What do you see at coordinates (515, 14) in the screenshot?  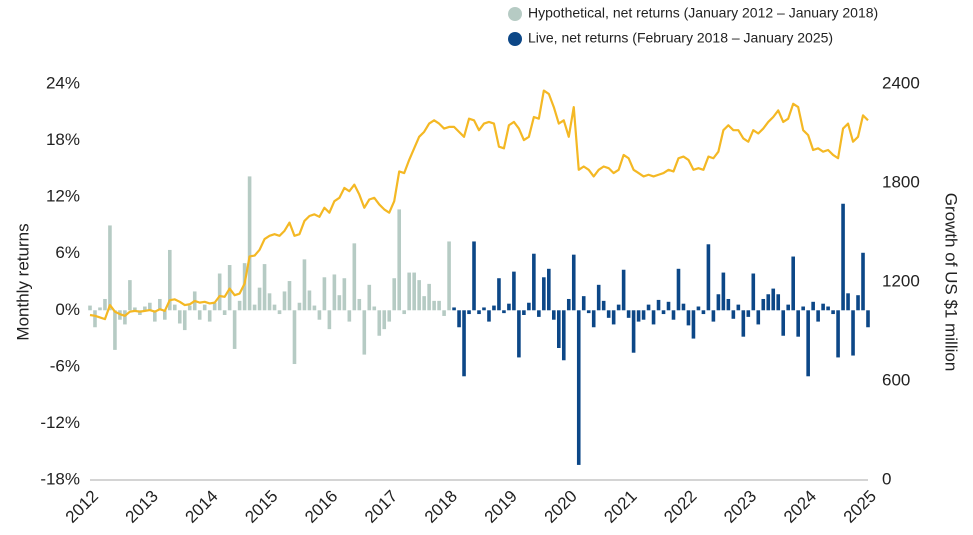 I see `legend-swatch` at bounding box center [515, 14].